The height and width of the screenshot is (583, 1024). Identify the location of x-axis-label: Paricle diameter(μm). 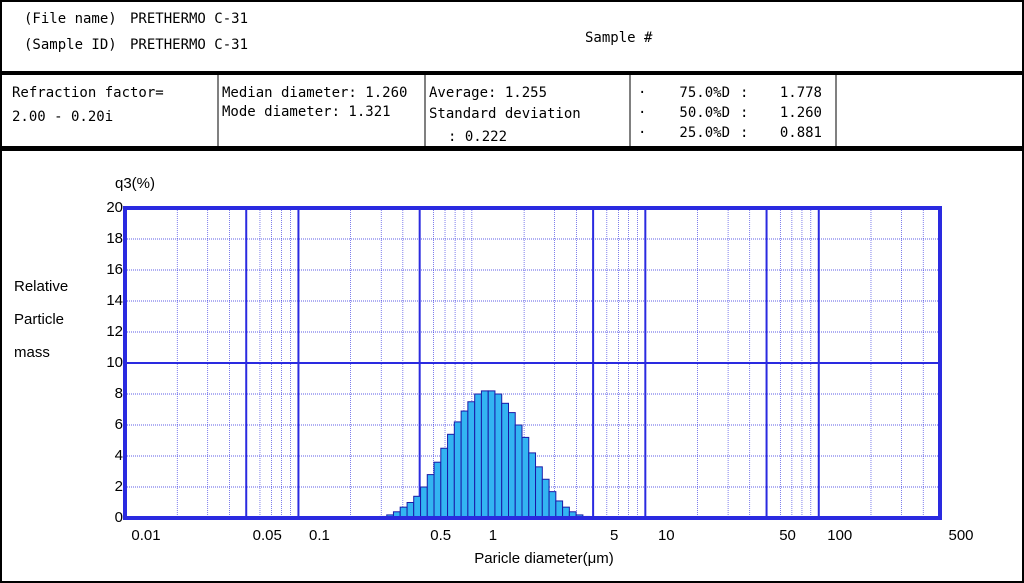
(544, 558).